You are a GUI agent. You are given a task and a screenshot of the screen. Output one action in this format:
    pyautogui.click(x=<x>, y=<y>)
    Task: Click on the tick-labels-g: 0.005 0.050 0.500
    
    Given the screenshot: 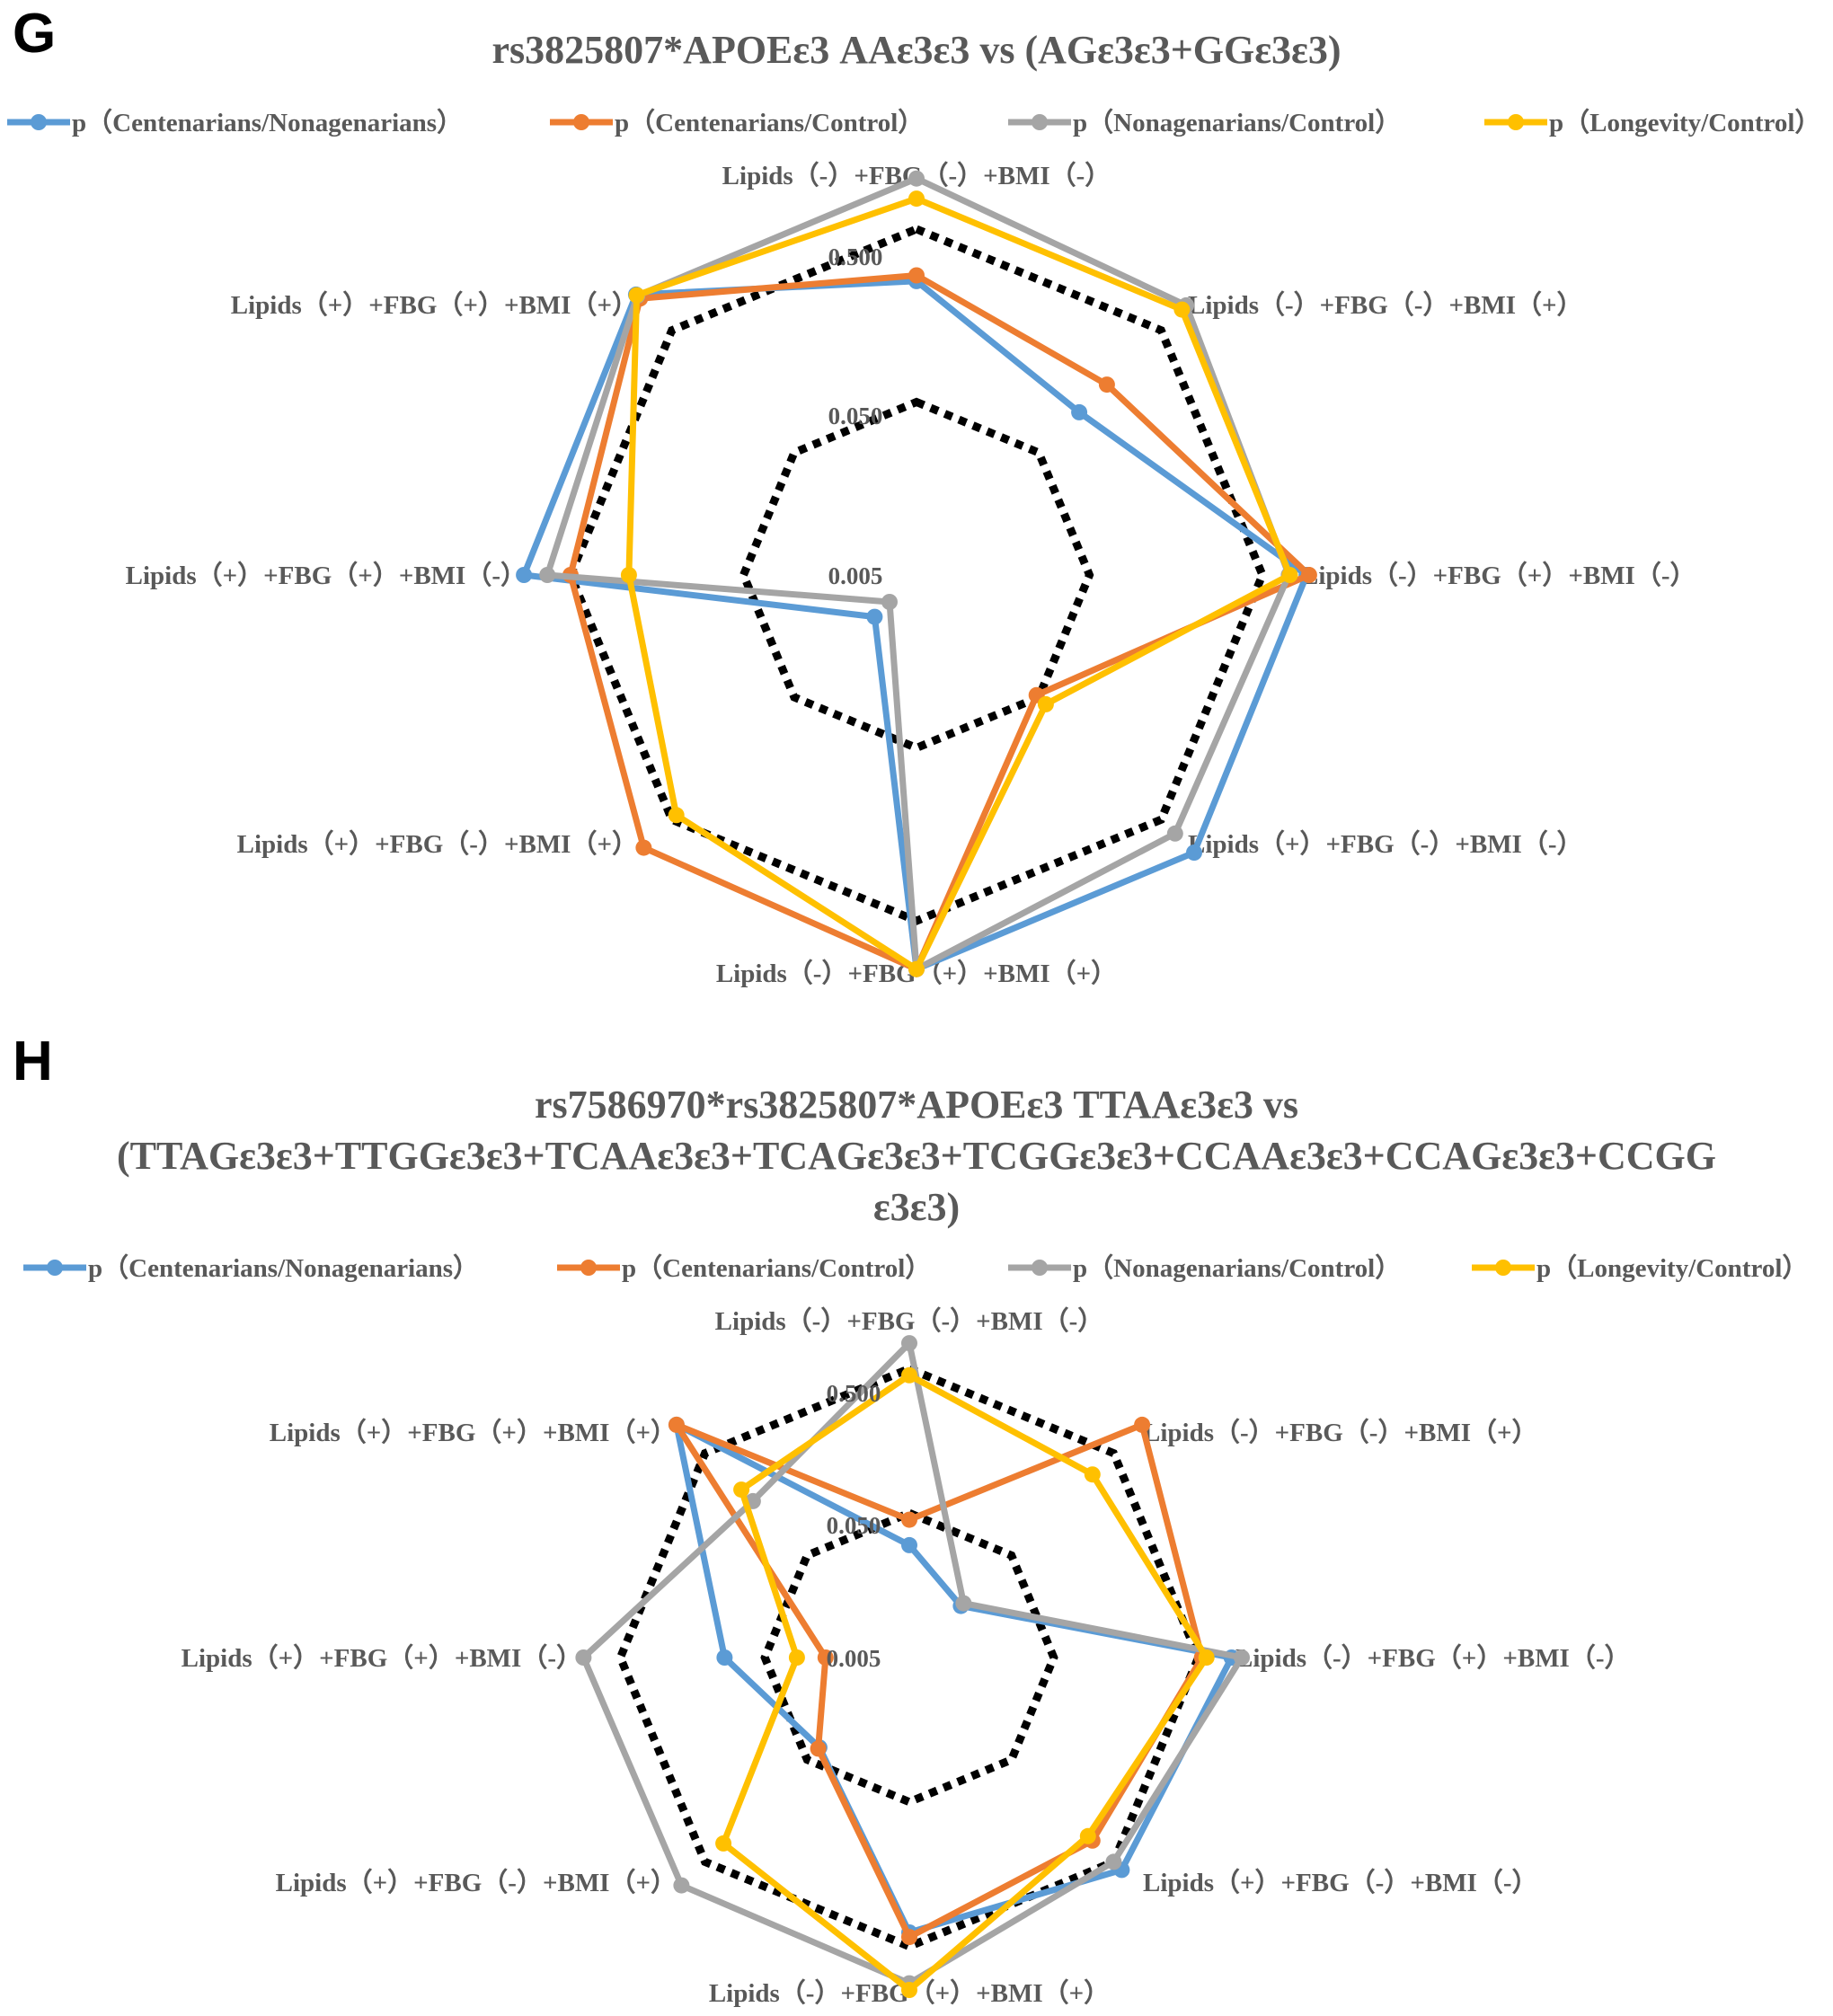 What is the action you would take?
    pyautogui.click(x=855, y=416)
    